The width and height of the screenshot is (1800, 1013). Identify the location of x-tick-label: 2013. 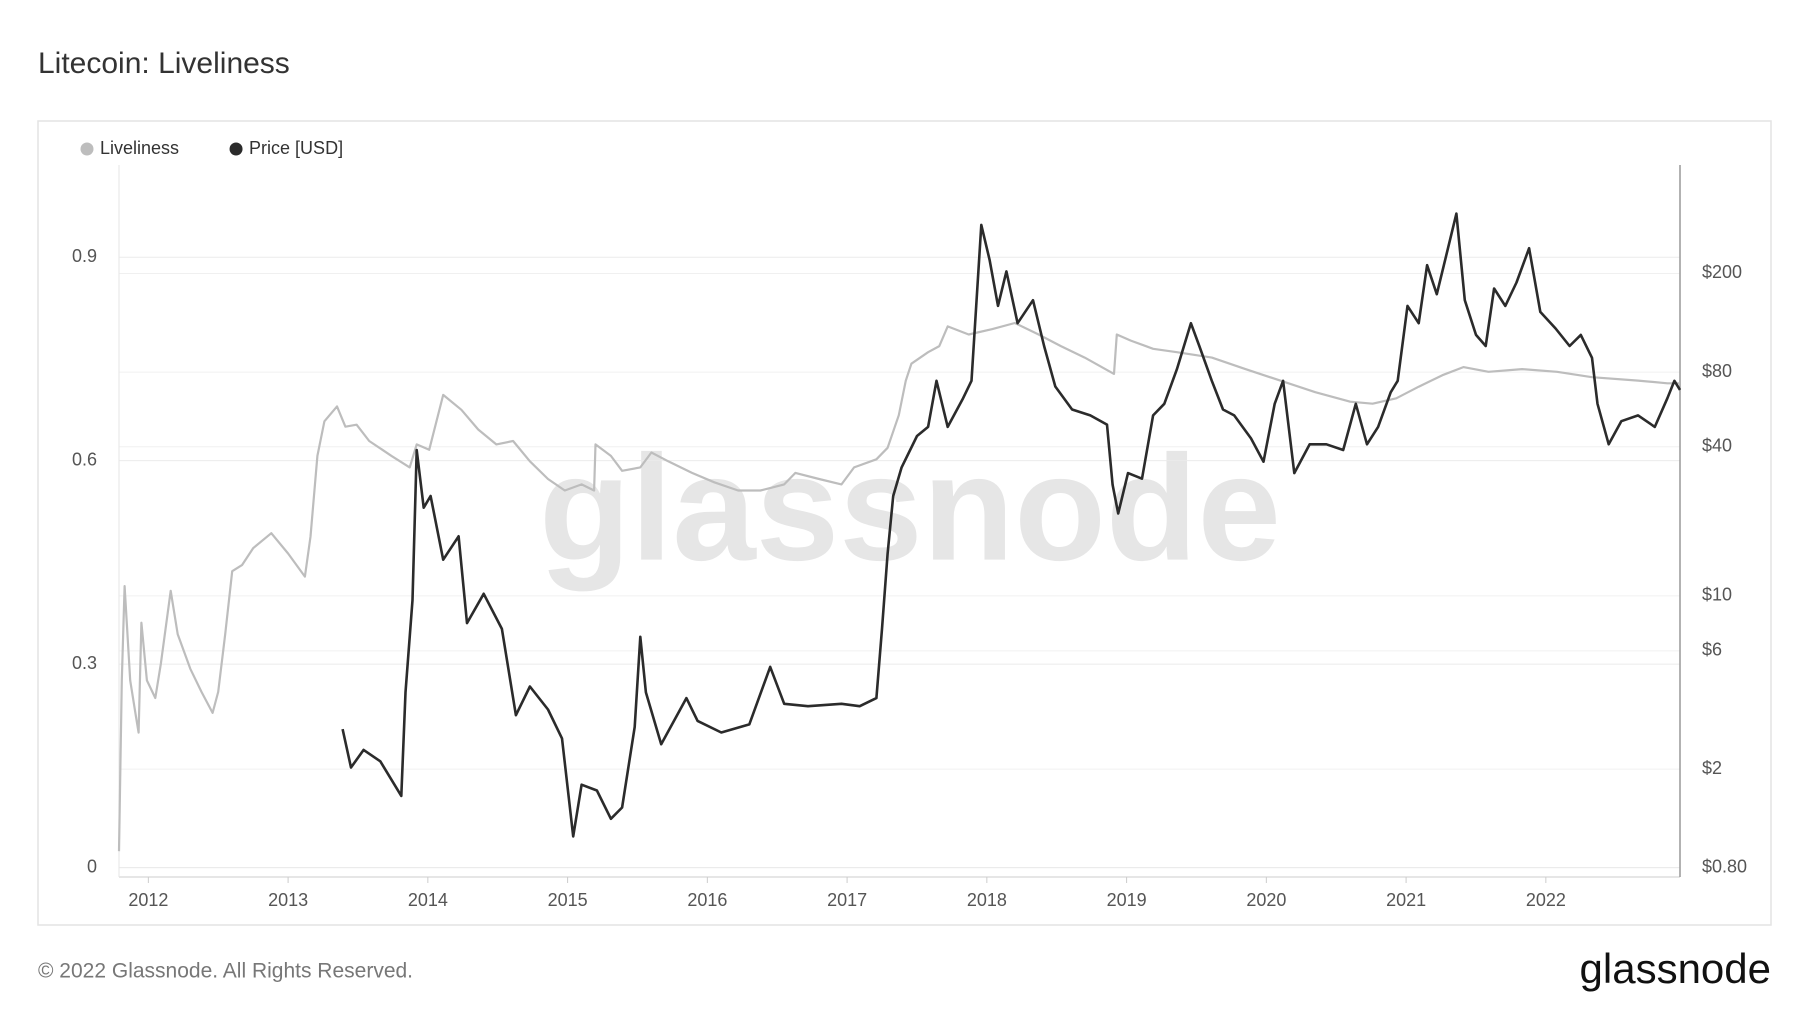
(288, 900).